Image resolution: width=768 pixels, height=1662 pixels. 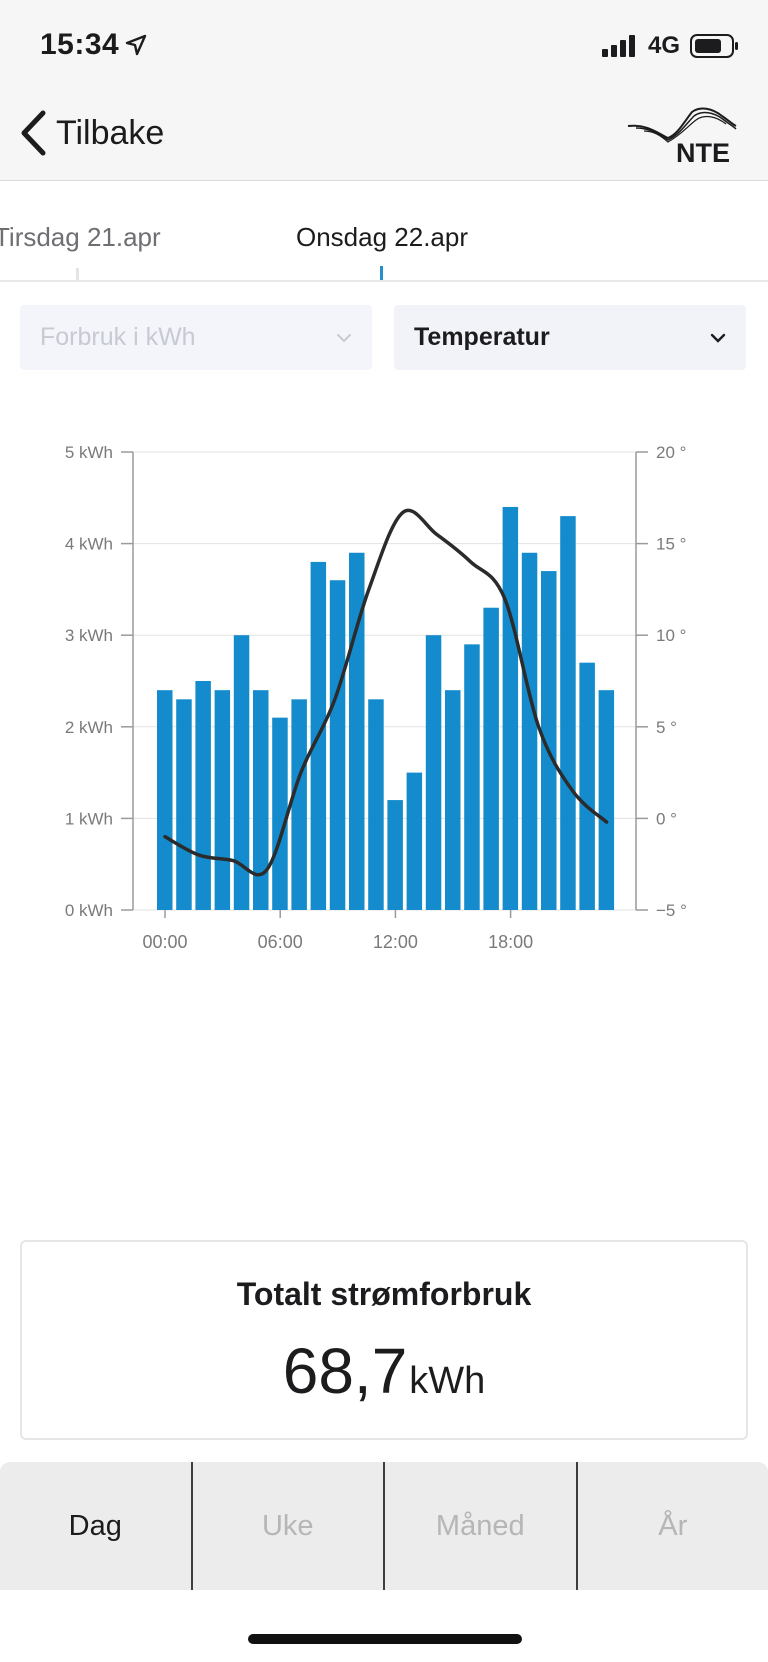 What do you see at coordinates (80, 237) in the screenshot?
I see `tab-previous-day: Tirsdag 21.apr` at bounding box center [80, 237].